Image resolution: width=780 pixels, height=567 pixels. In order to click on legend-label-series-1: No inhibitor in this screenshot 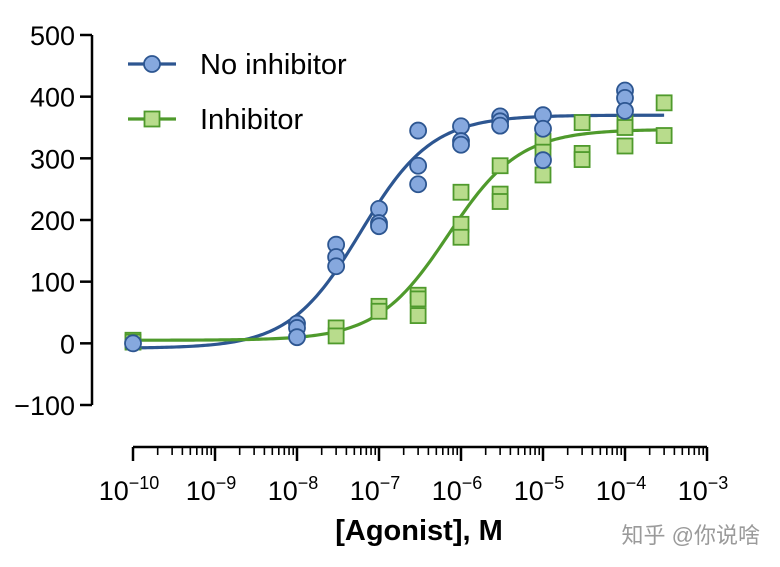, I will do `click(273, 65)`.